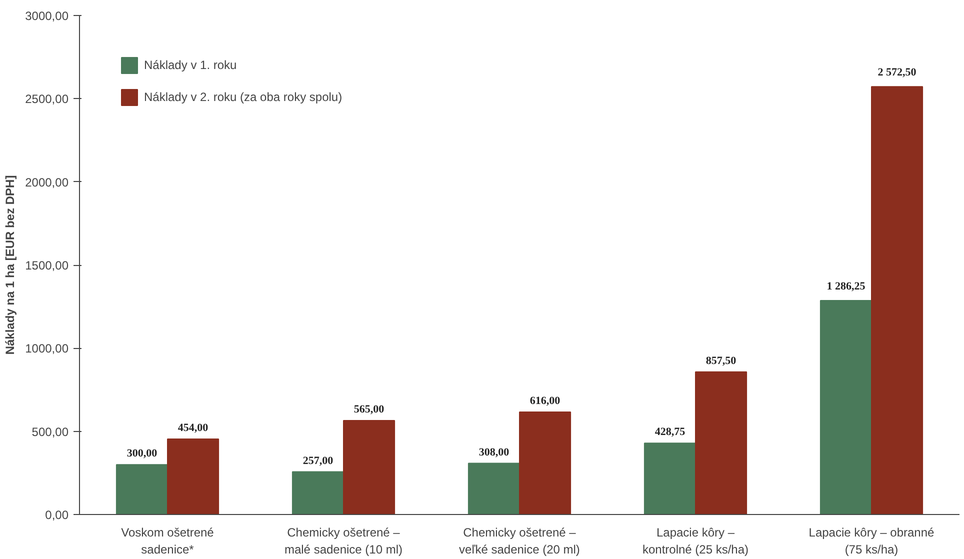 This screenshot has height=559, width=964. What do you see at coordinates (721, 360) in the screenshot?
I see `data-label: 857,50` at bounding box center [721, 360].